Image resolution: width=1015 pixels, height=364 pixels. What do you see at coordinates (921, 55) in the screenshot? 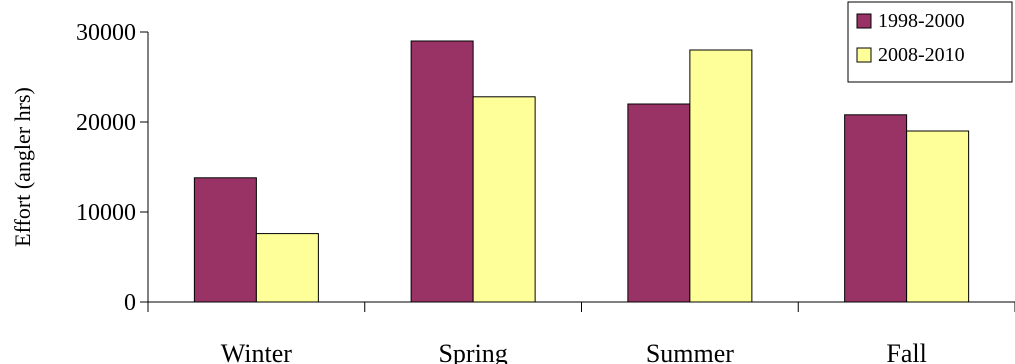
I see `legend-label: 2008-2010` at bounding box center [921, 55].